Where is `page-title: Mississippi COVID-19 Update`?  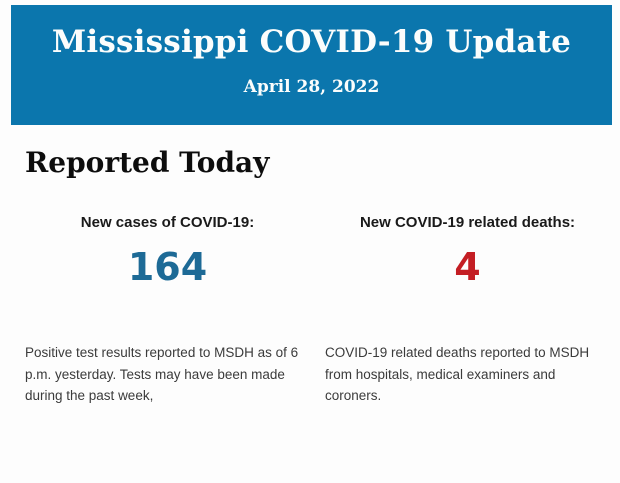 page-title: Mississippi COVID-19 Update is located at coordinates (311, 42).